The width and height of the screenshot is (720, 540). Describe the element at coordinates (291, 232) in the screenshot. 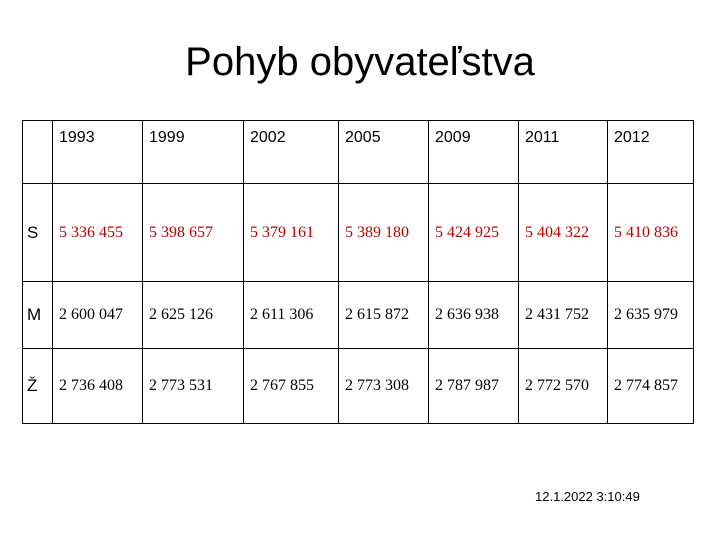

I see `population-cell: 5 379 161` at that location.